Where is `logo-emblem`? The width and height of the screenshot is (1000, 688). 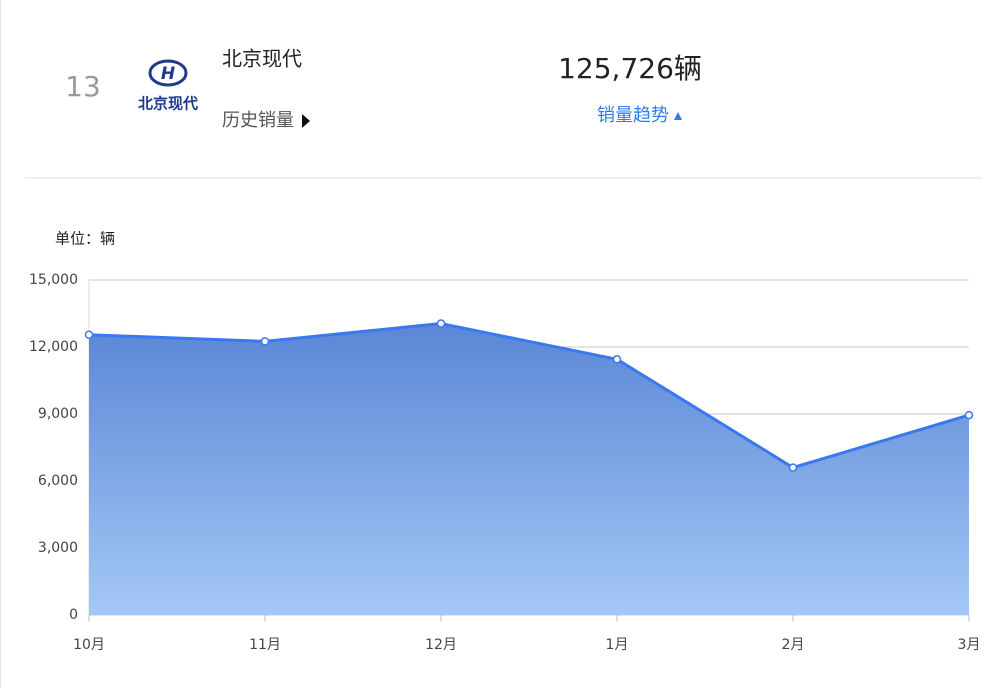
logo-emblem is located at coordinates (168, 73).